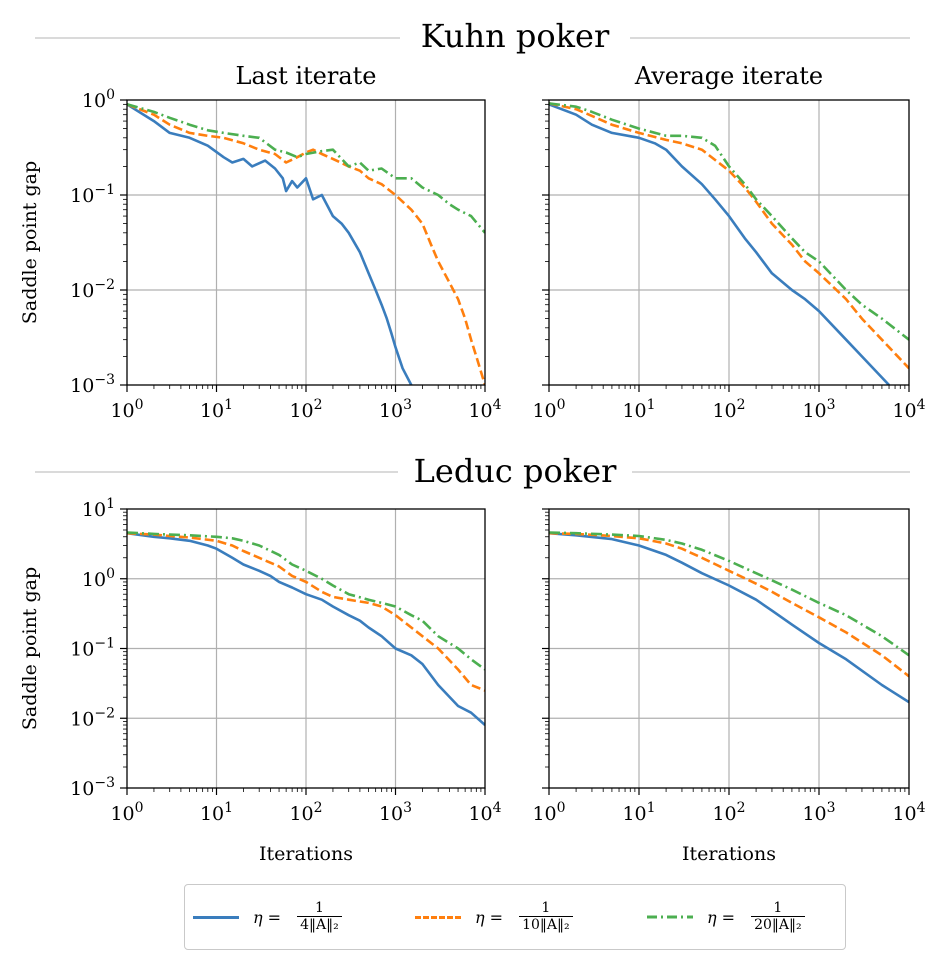 The height and width of the screenshot is (978, 951). What do you see at coordinates (546, 924) in the screenshot?
I see `legend-den: 10‖A‖₂` at bounding box center [546, 924].